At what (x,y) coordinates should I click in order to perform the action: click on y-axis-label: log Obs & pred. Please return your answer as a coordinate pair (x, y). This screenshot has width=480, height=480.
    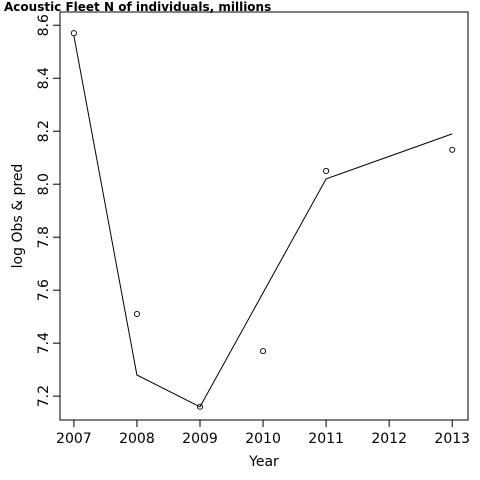
    Looking at the image, I should click on (18, 216).